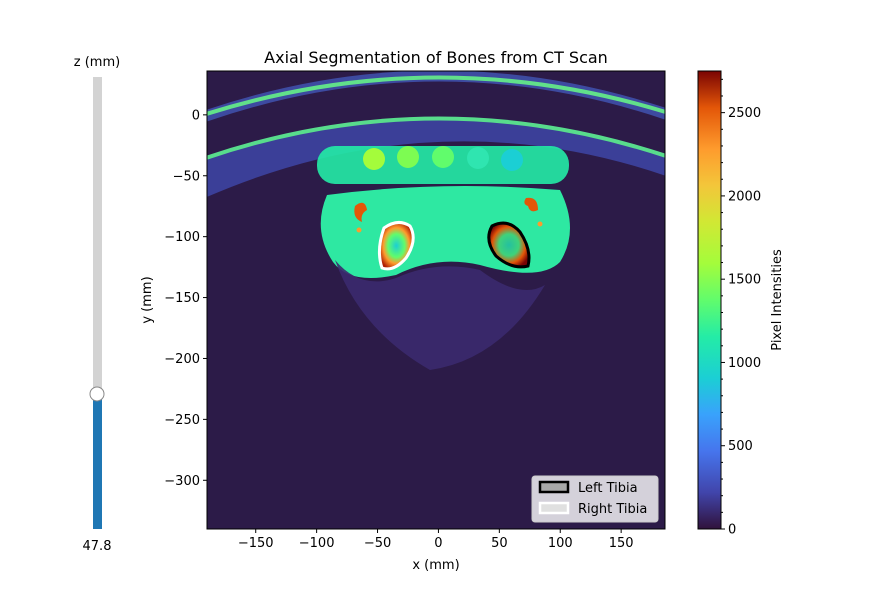 This screenshot has width=886, height=594. Describe the element at coordinates (182, 420) in the screenshot. I see `y-tick-label: −250` at that location.